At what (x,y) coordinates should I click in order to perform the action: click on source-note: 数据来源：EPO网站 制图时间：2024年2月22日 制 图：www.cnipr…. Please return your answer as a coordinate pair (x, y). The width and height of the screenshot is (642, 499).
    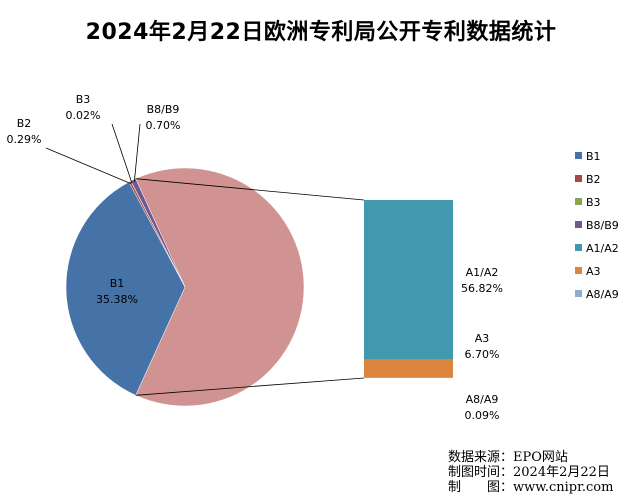
    Looking at the image, I should click on (530, 472).